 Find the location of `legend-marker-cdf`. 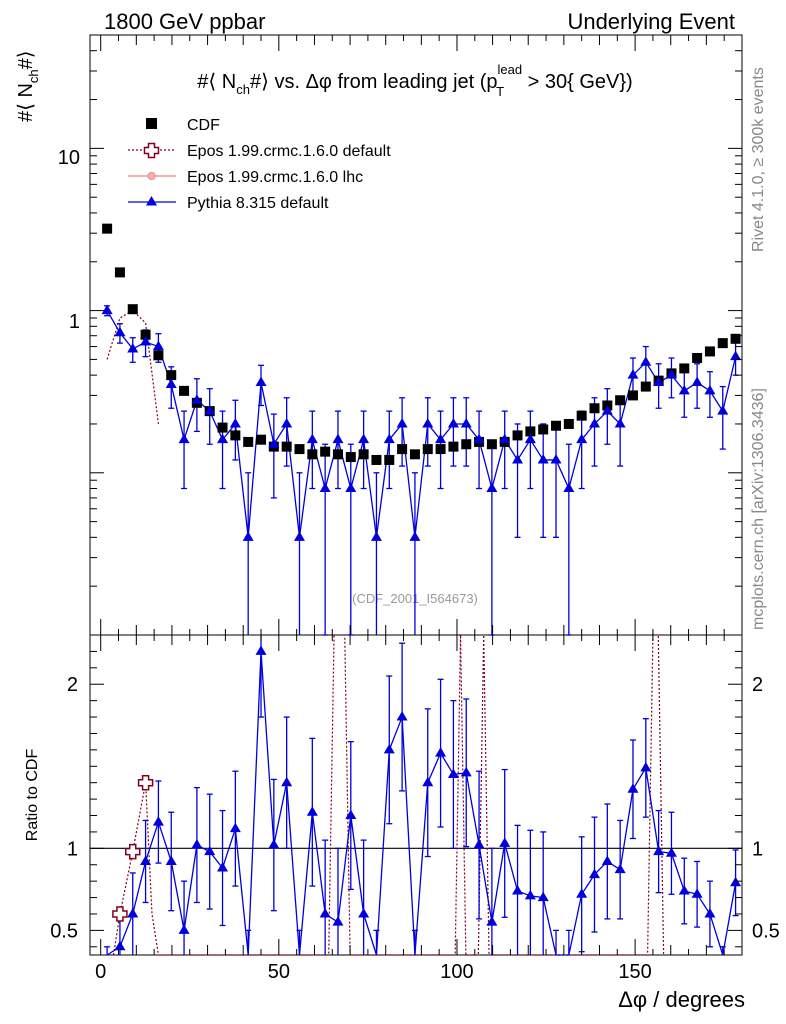

legend-marker-cdf is located at coordinates (151, 123).